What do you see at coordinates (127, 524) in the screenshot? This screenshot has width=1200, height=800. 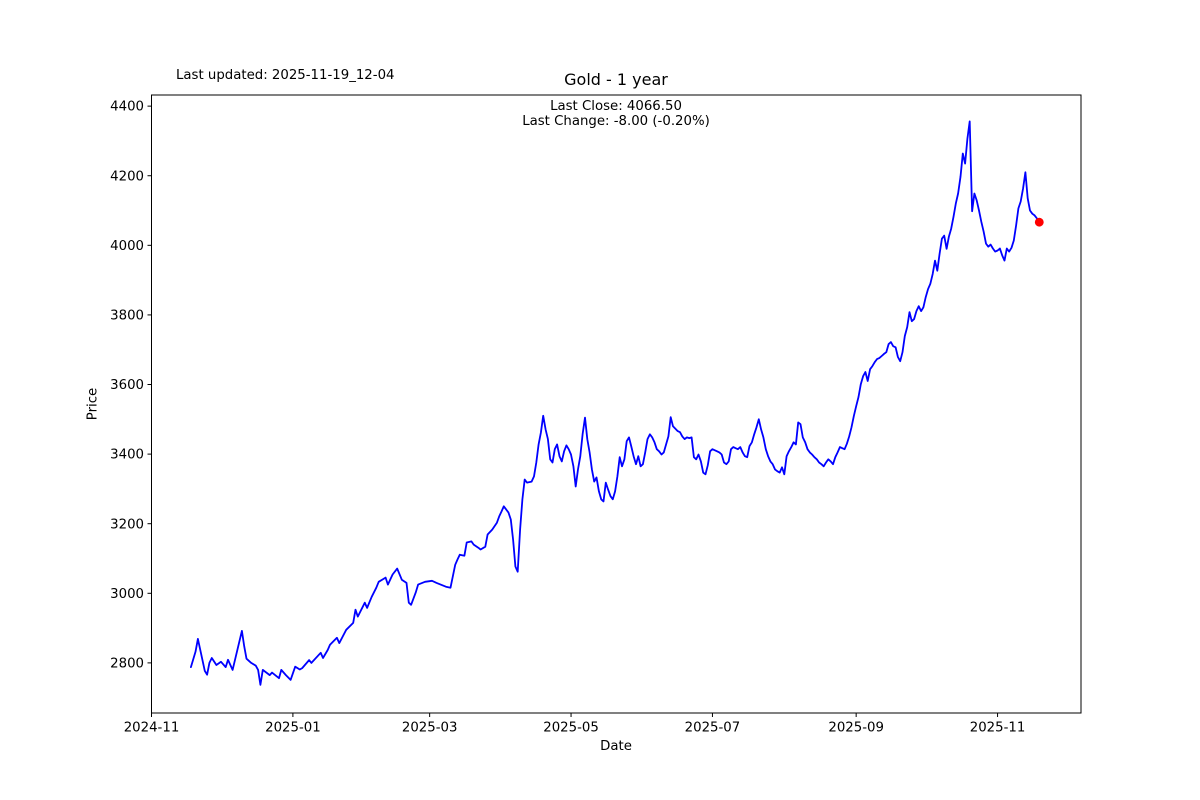 I see `y-tick-label: 3200` at bounding box center [127, 524].